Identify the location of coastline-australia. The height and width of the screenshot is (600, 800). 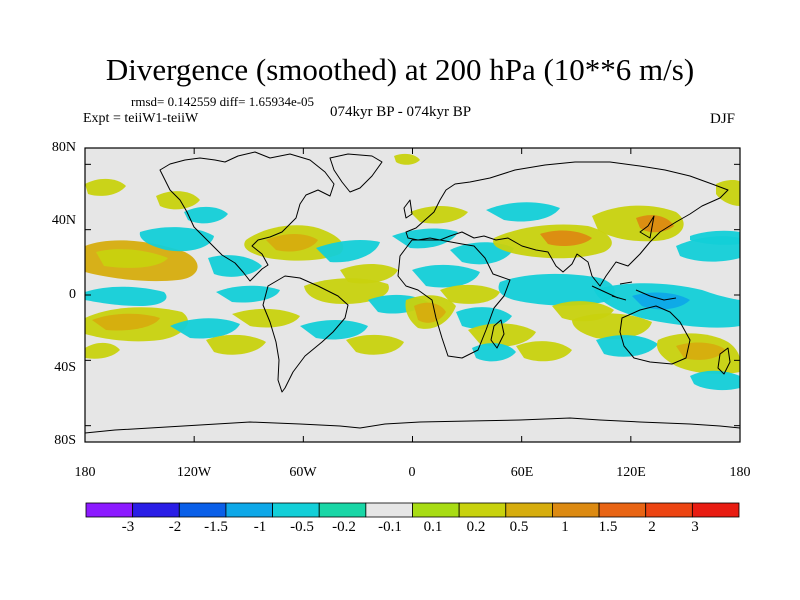
(655, 335).